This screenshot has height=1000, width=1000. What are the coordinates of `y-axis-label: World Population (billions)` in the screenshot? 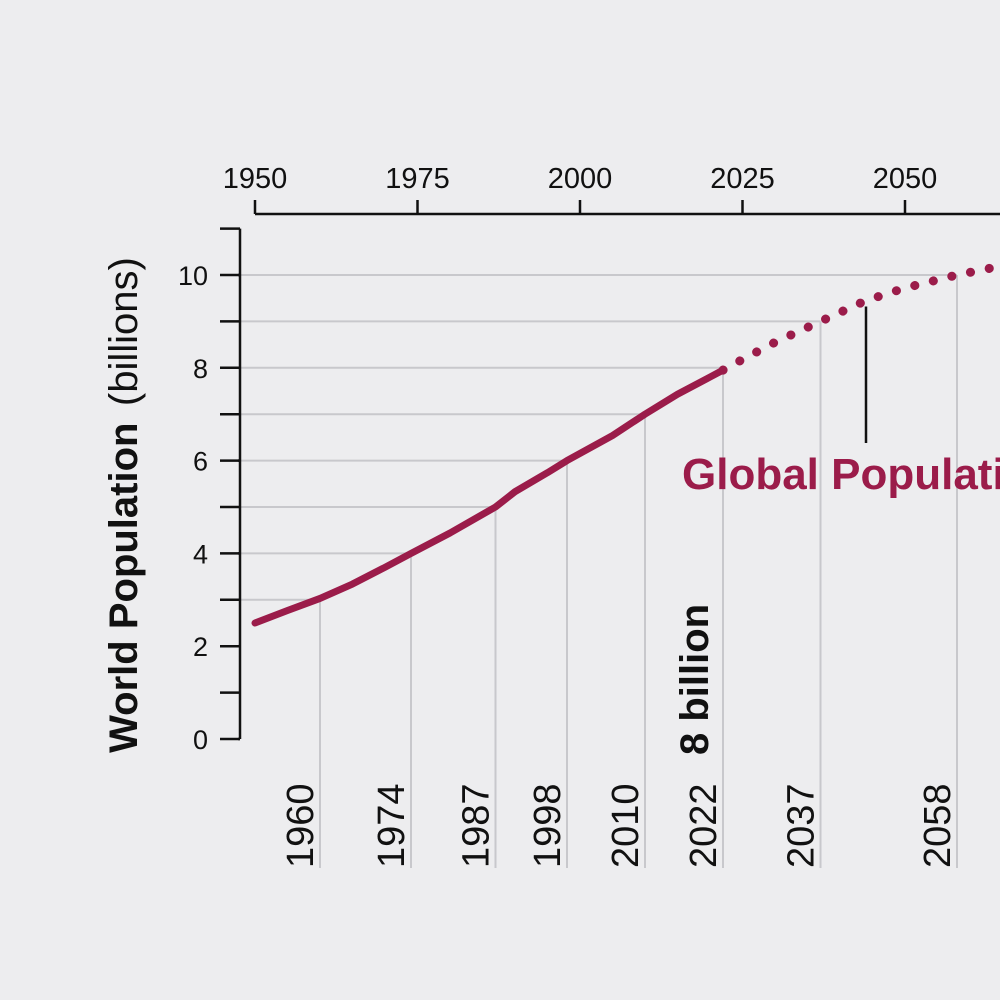 It's located at (124, 505).